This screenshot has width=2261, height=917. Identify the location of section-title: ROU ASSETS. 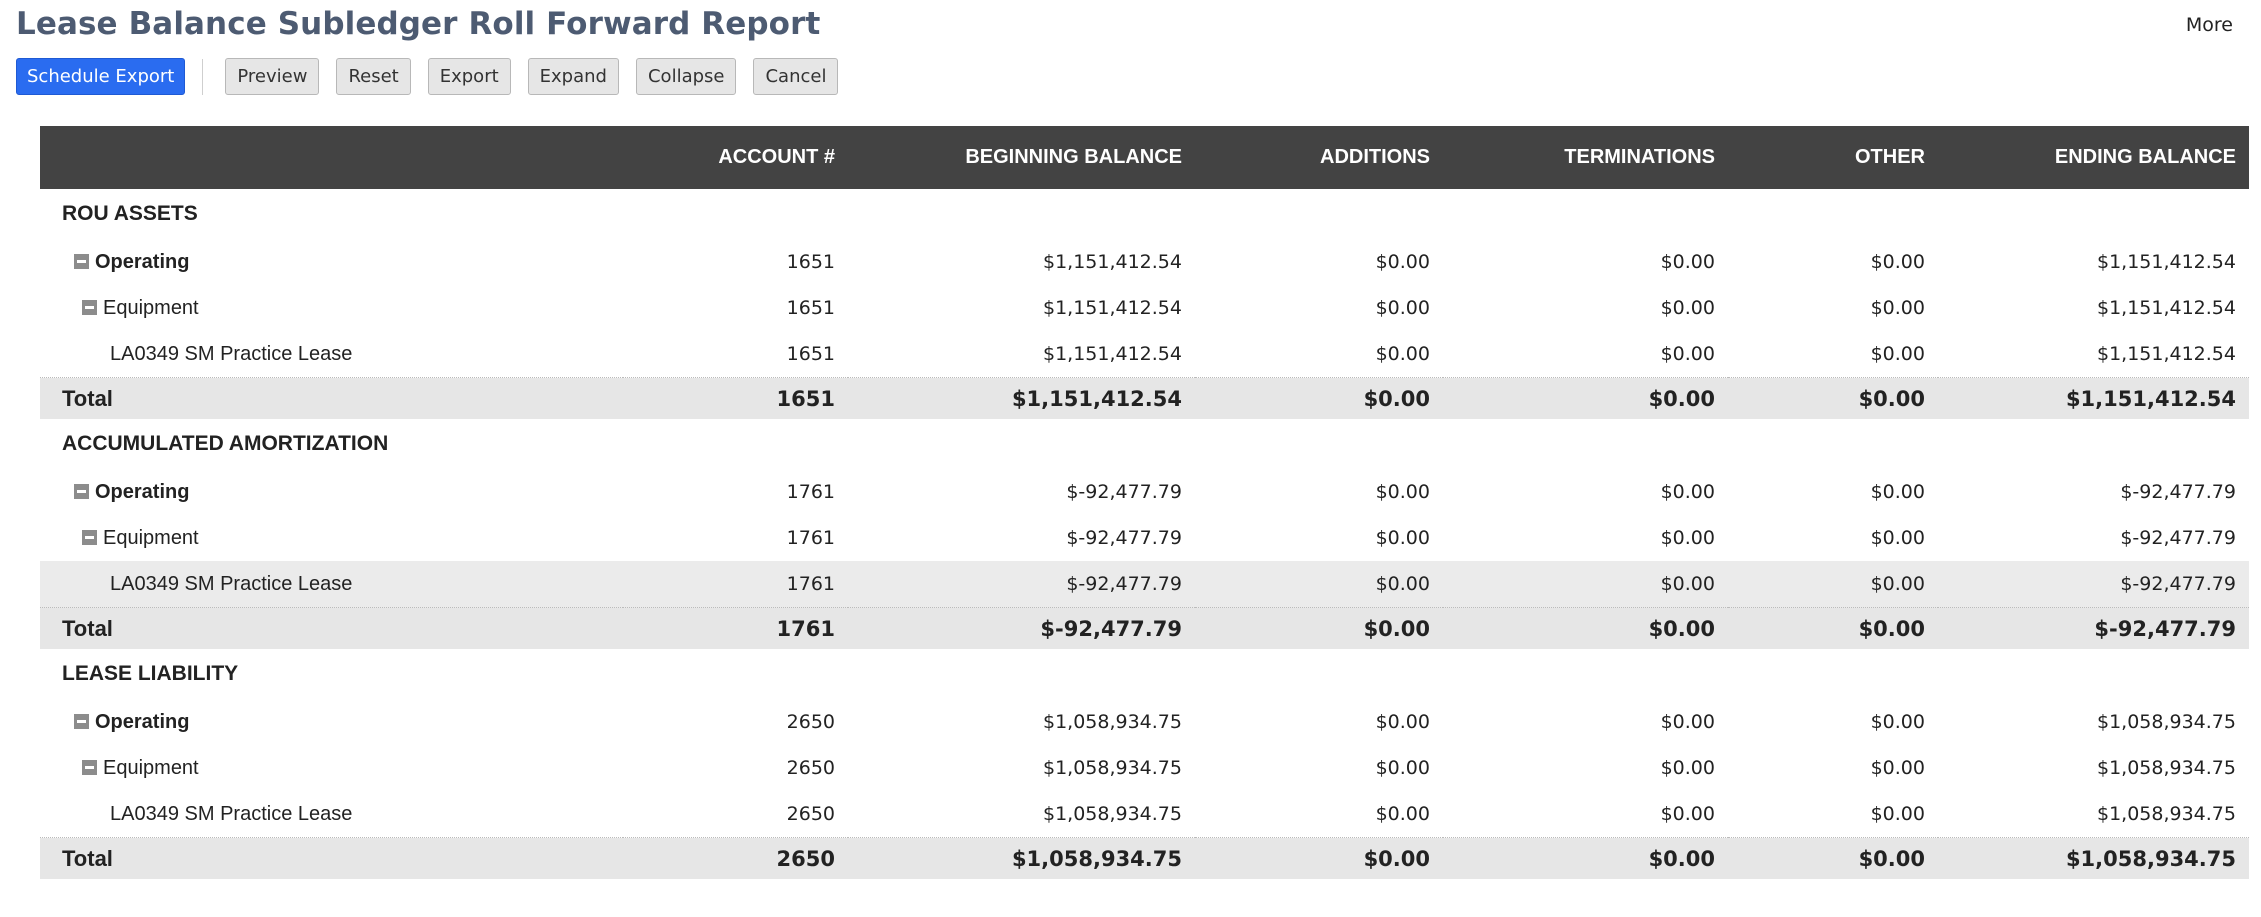
(130, 213).